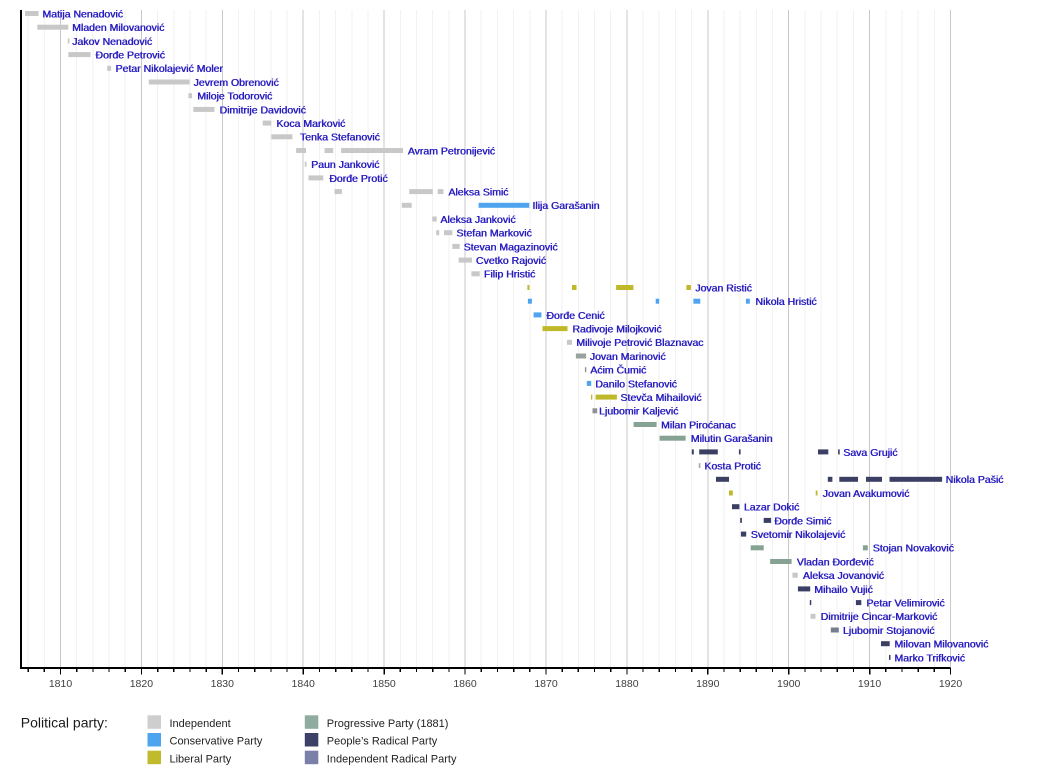 The image size is (1050, 768). What do you see at coordinates (618, 370) in the screenshot?
I see `svg-text: Aćim Čumić` at bounding box center [618, 370].